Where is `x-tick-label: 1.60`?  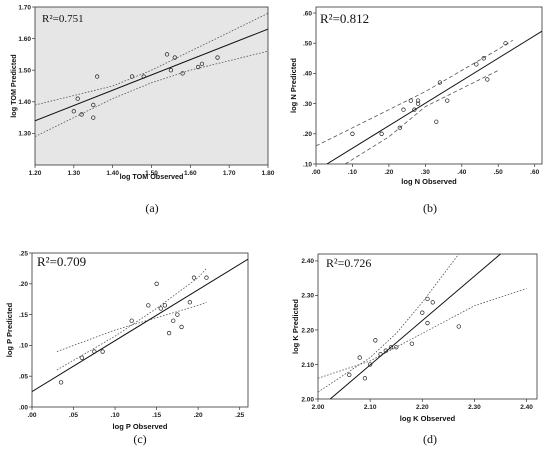
x-tick-label: 1.60 is located at coordinates (190, 173).